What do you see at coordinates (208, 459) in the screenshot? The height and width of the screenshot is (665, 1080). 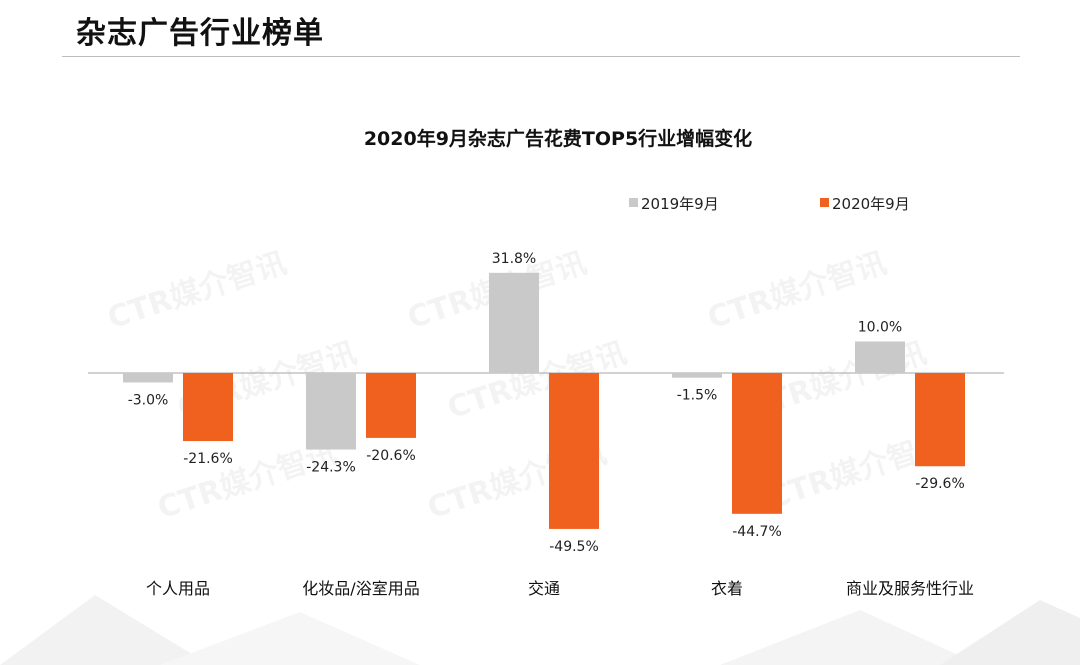 I see `value-label-2020-0: -21.6%` at bounding box center [208, 459].